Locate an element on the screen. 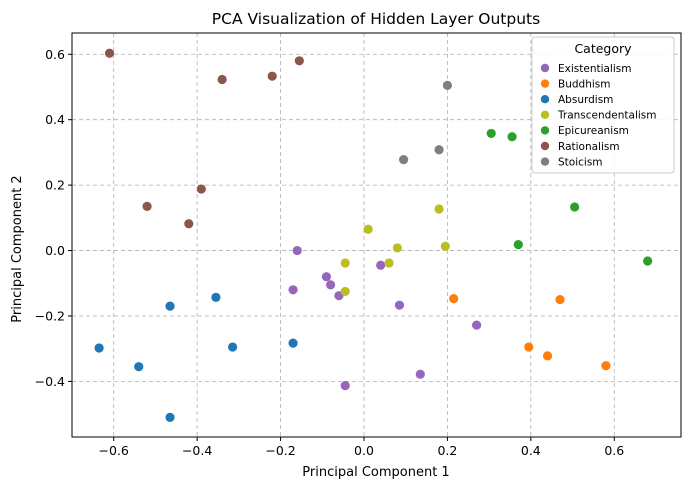 This screenshot has height=490, width=690. x-tick-label: −0.4 is located at coordinates (197, 450).